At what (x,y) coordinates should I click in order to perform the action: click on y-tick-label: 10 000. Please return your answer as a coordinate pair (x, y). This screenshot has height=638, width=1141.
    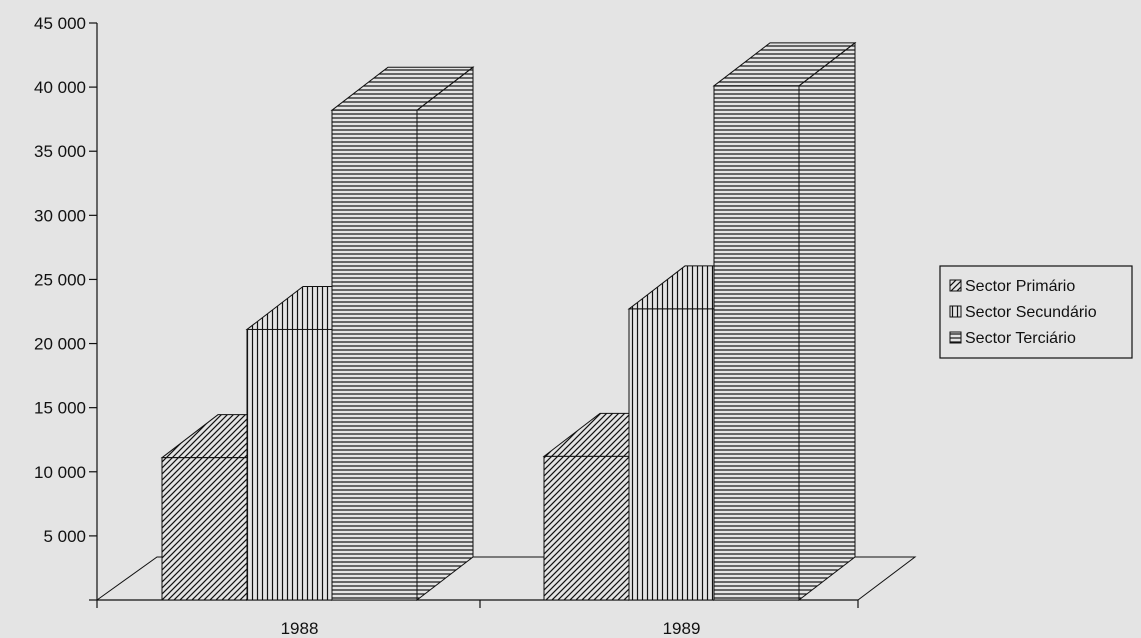
    Looking at the image, I should click on (60, 472).